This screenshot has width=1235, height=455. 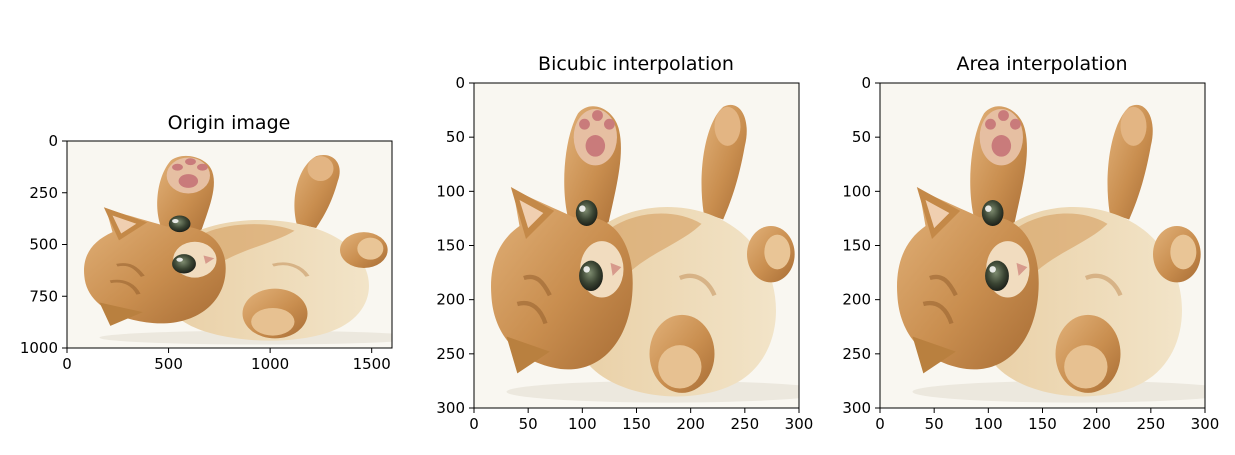 What do you see at coordinates (1041, 64) in the screenshot?
I see `chart-title: Area interpolation` at bounding box center [1041, 64].